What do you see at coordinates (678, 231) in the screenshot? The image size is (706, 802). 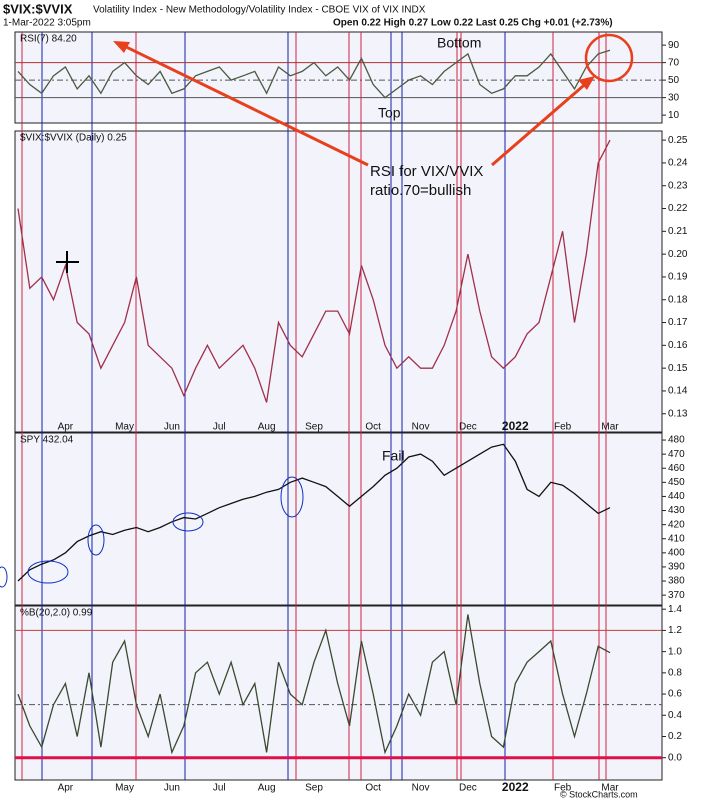 I see `y-tick-label: 0.21` at bounding box center [678, 231].